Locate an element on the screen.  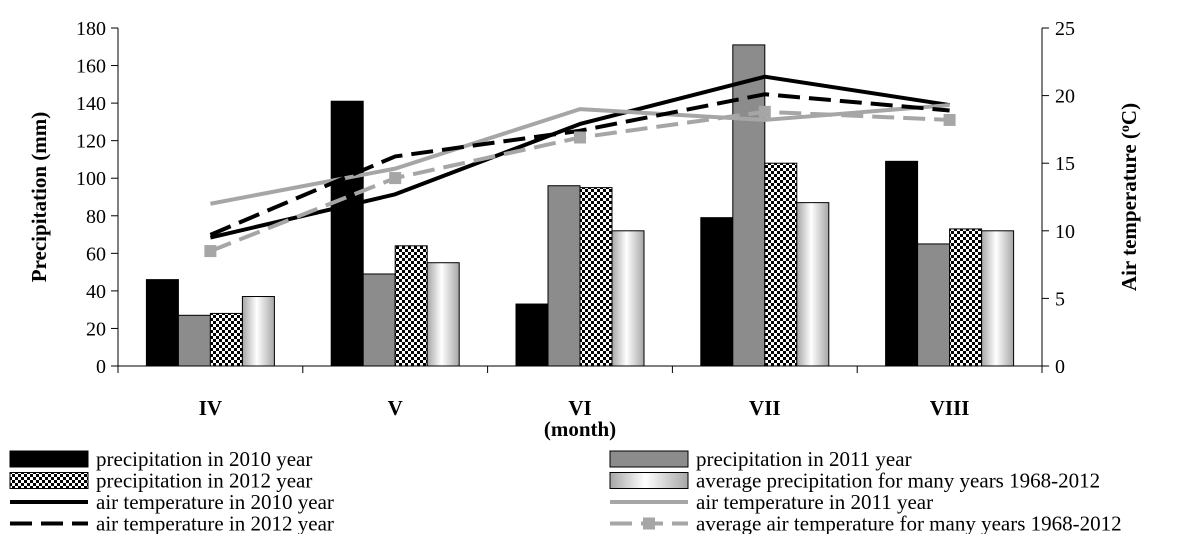
legend-label-p2011: precipitation in 2011 year is located at coordinates (804, 459).